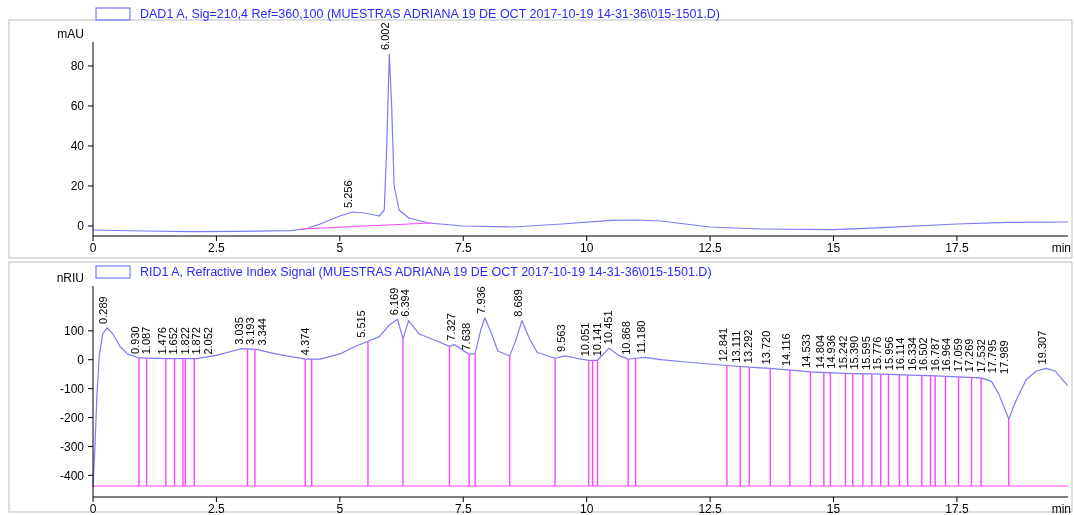  Describe the element at coordinates (238, 331) in the screenshot. I see `annotation: 3.035` at that location.